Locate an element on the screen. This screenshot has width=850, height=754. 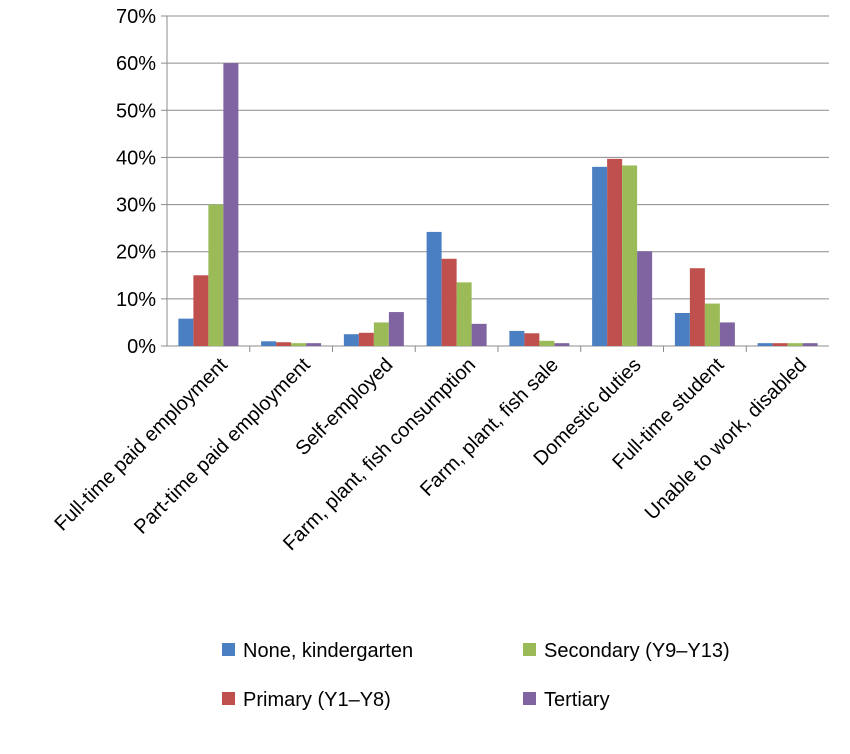
legend-item: None, kindergarten is located at coordinates (317, 651).